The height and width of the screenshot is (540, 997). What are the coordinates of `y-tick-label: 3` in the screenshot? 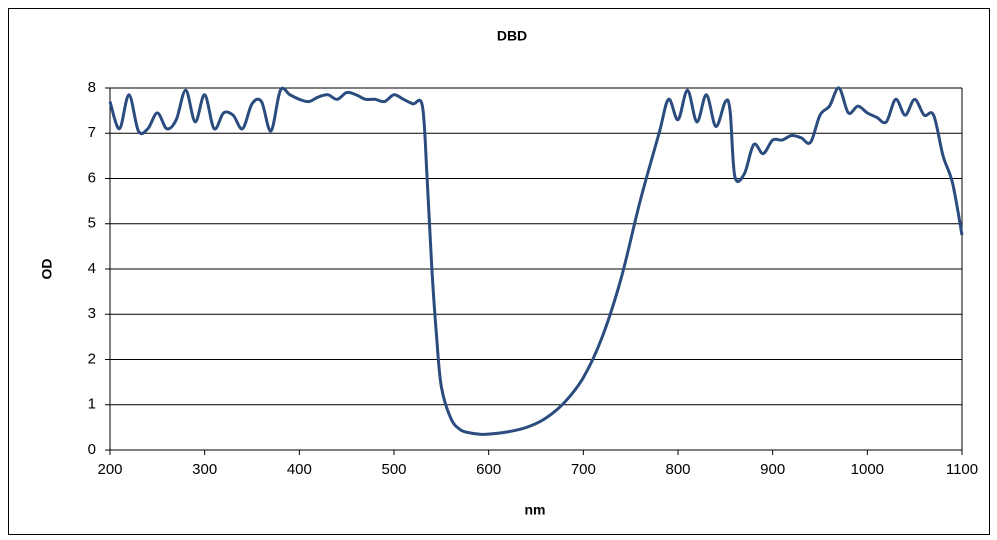 It's located at (92, 313).